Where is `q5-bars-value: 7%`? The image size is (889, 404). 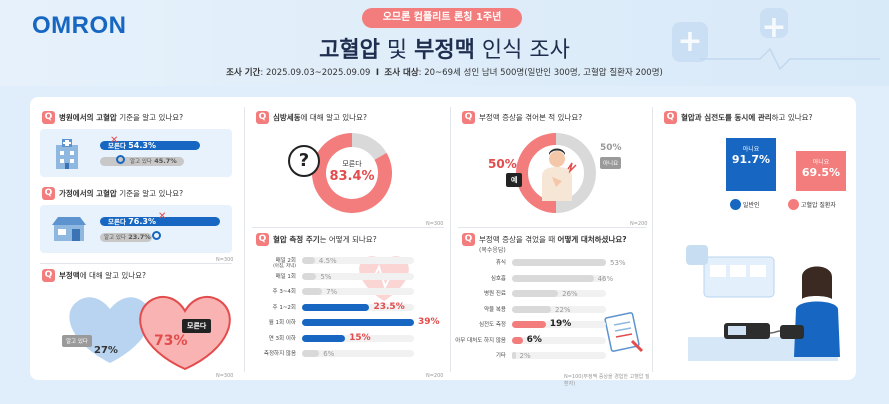 q5-bars-value: 7% is located at coordinates (332, 292).